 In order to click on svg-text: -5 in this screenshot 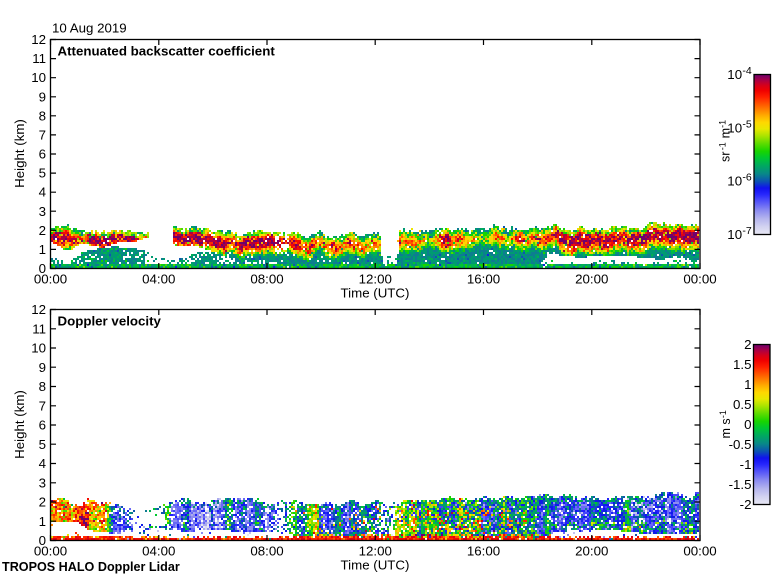, I will do `click(746, 124)`.